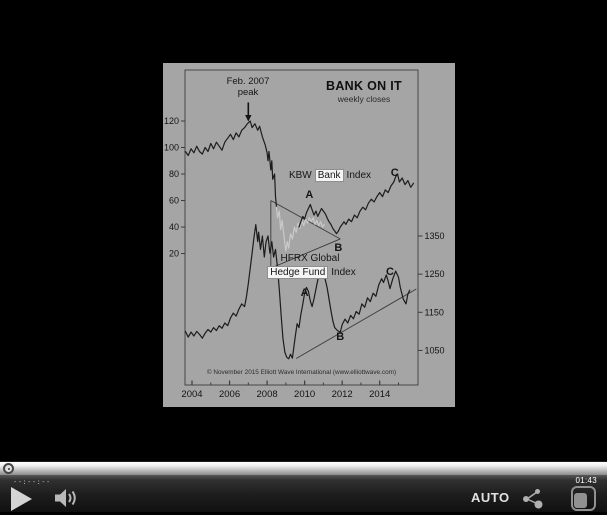 The width and height of the screenshot is (612, 520). What do you see at coordinates (248, 81) in the screenshot?
I see `peak-annotation-line1: Feb. 2007` at bounding box center [248, 81].